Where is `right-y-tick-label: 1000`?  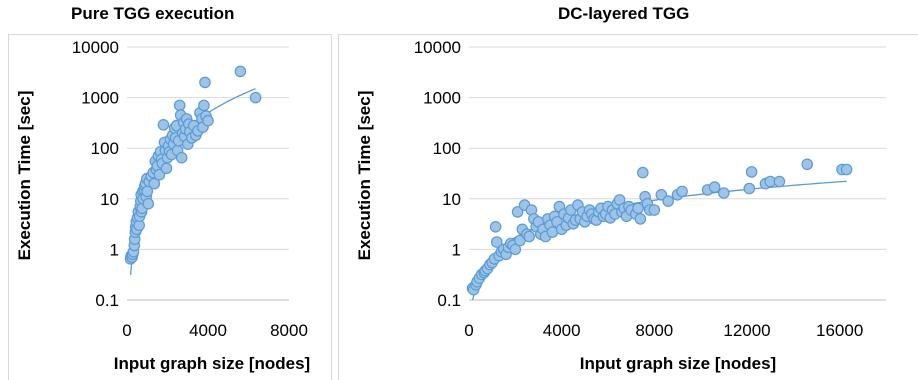 right-y-tick-label: 1000 is located at coordinates (442, 98).